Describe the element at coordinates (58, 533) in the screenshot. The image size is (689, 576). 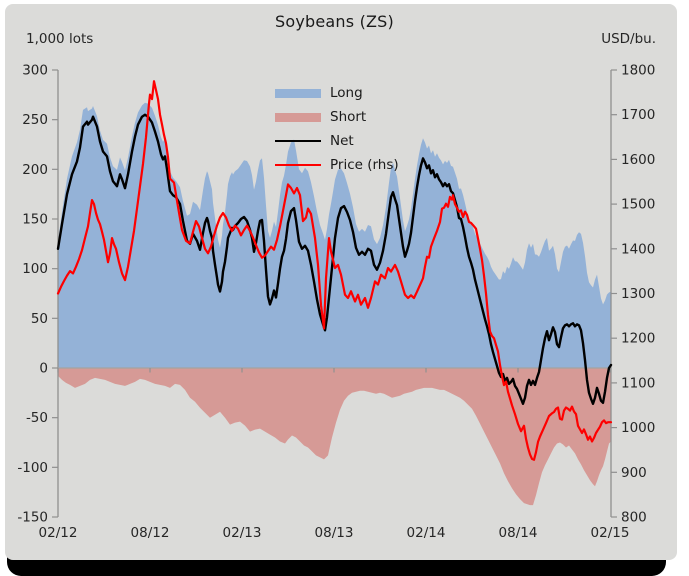
I see `x-tick-label: 02/12` at that location.